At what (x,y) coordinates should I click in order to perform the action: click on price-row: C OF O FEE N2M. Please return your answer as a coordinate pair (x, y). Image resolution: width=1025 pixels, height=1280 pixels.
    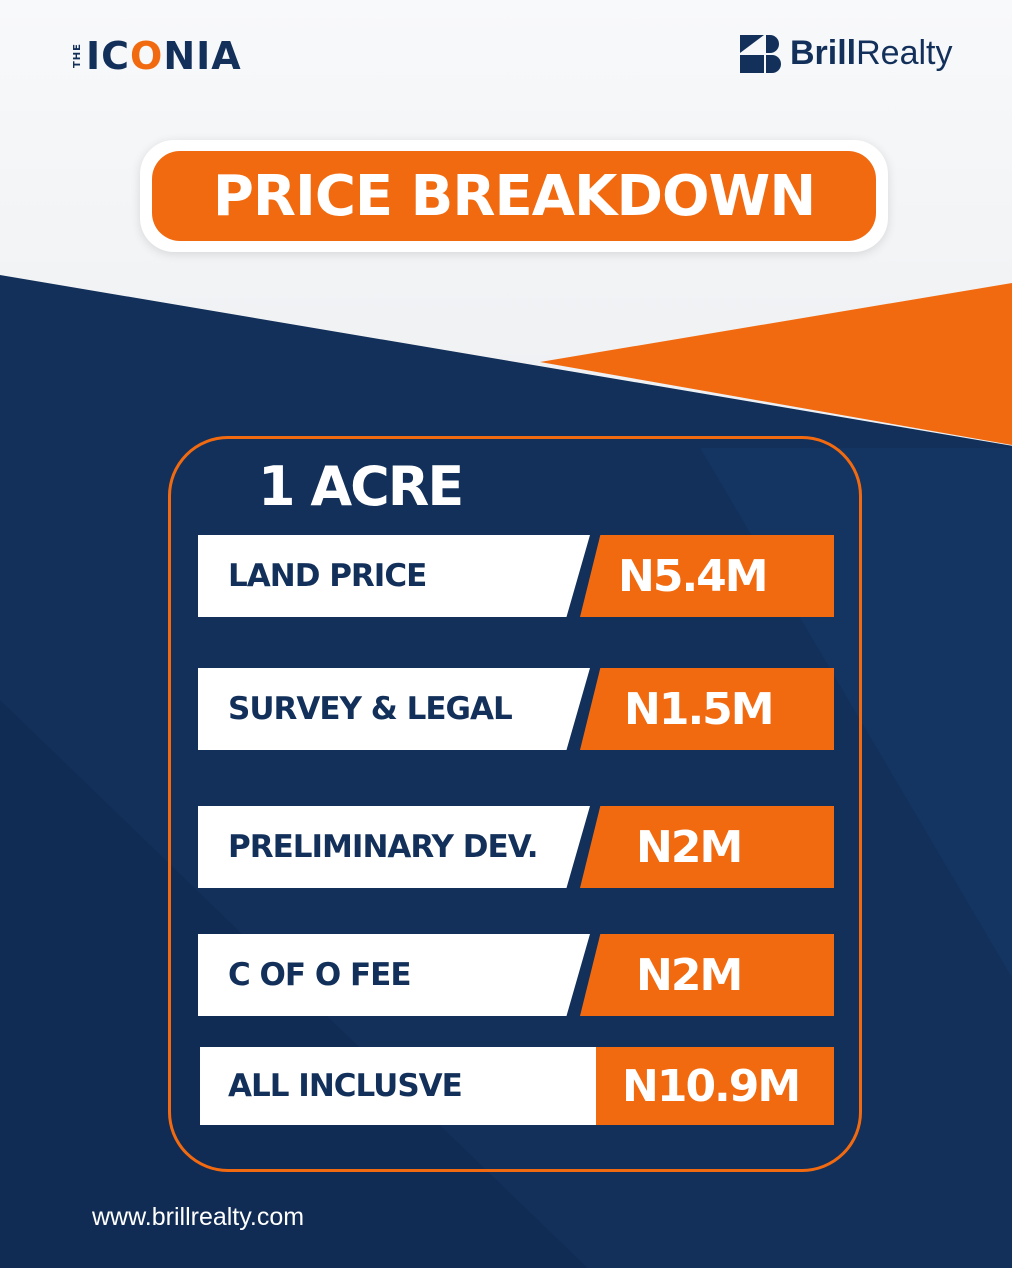
    Looking at the image, I should click on (516, 975).